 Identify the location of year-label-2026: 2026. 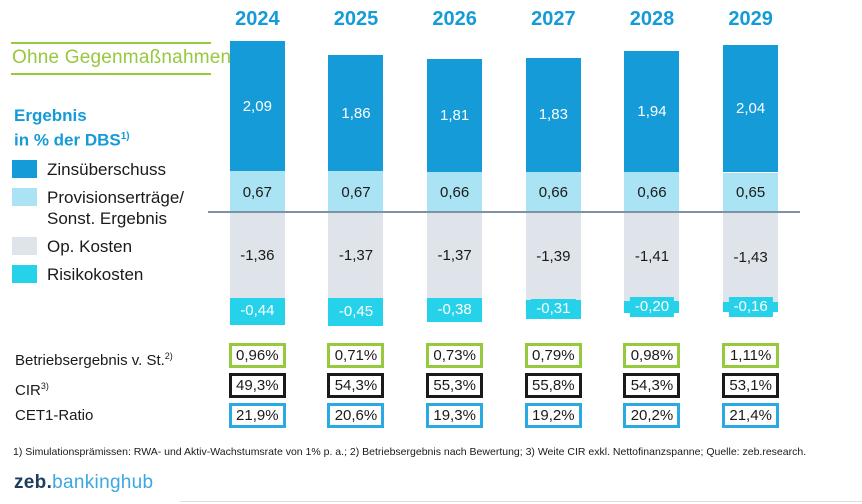
(454, 19).